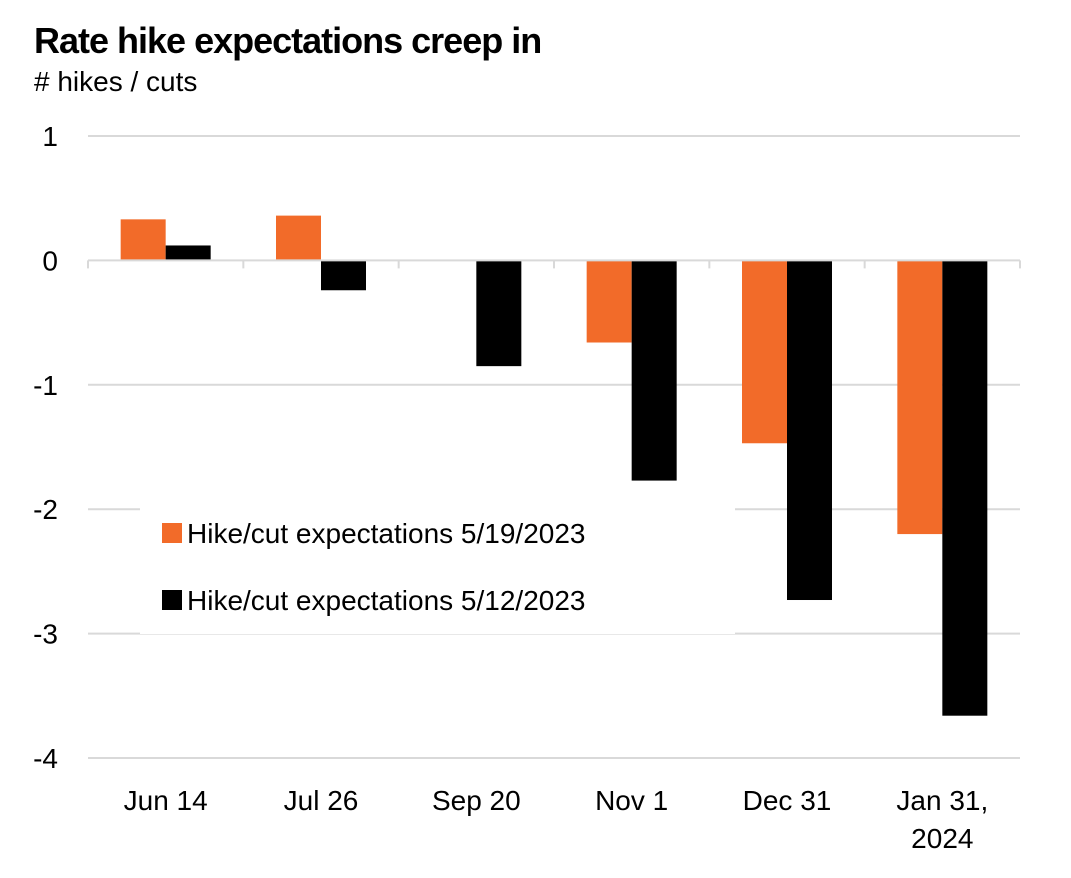 This screenshot has width=1071, height=878. I want to click on y-tick-label: -3, so click(45, 634).